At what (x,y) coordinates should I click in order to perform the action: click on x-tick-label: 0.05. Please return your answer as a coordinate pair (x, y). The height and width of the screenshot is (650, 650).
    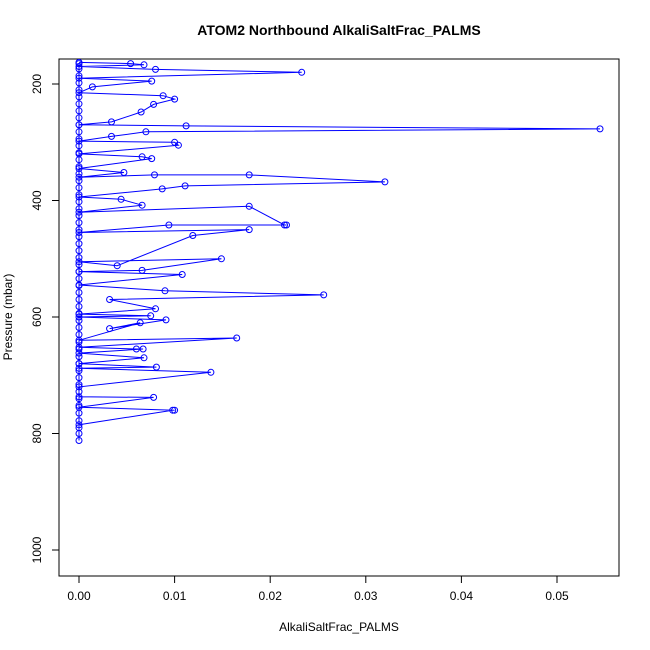
    Looking at the image, I should click on (557, 596).